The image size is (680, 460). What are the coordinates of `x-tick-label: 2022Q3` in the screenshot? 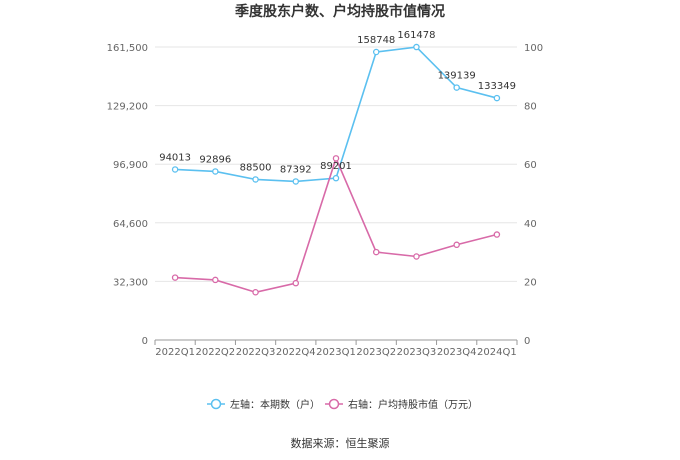 It's located at (256, 352).